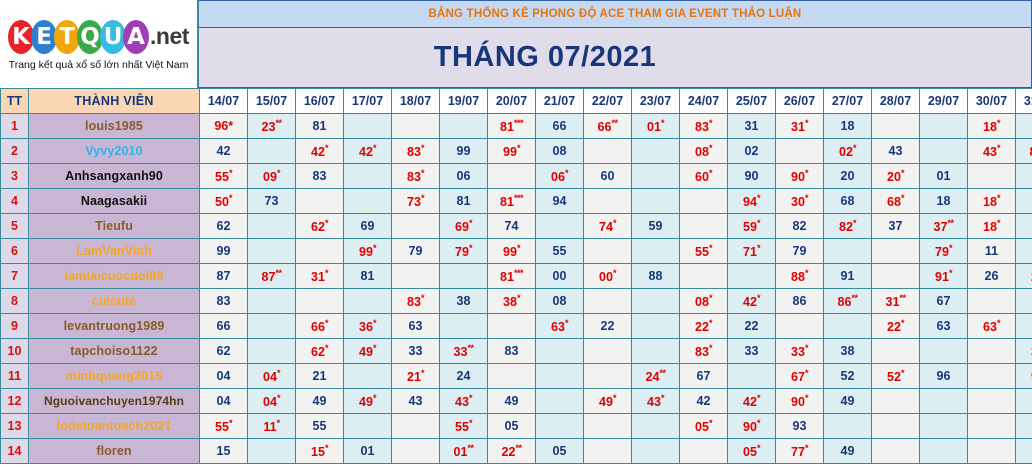 The image size is (1032, 467). I want to click on score-value: 81, so click(507, 277).